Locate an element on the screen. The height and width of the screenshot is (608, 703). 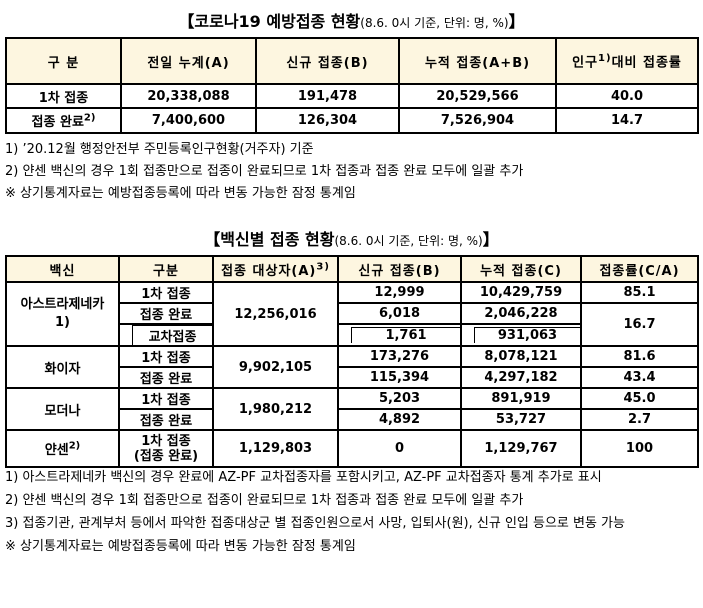
footnote-mark: 3) is located at coordinates (323, 267).